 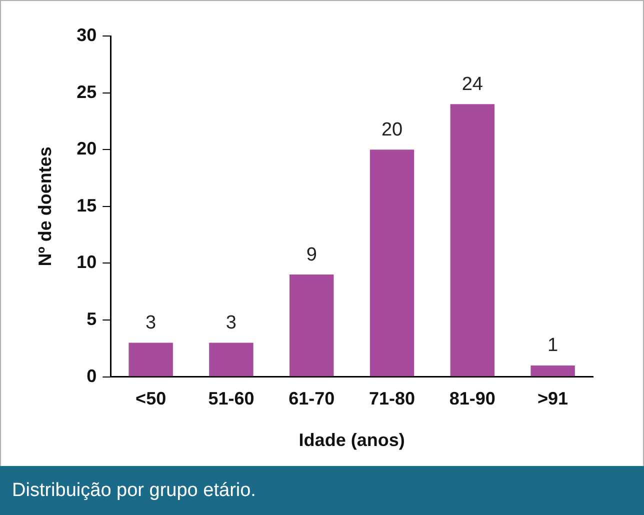 I want to click on y-tick-label: 30, so click(x=86, y=34).